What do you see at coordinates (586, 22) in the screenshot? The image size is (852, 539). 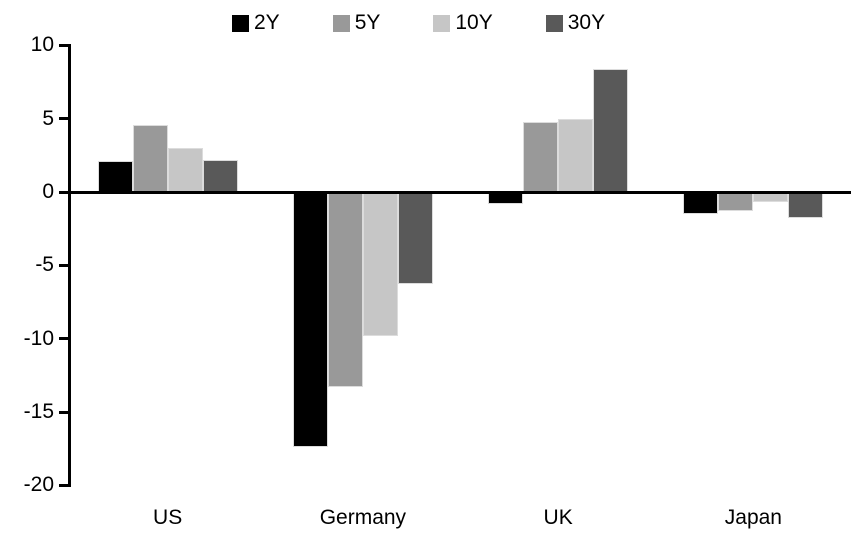 I see `legend-label: 30Y` at bounding box center [586, 22].